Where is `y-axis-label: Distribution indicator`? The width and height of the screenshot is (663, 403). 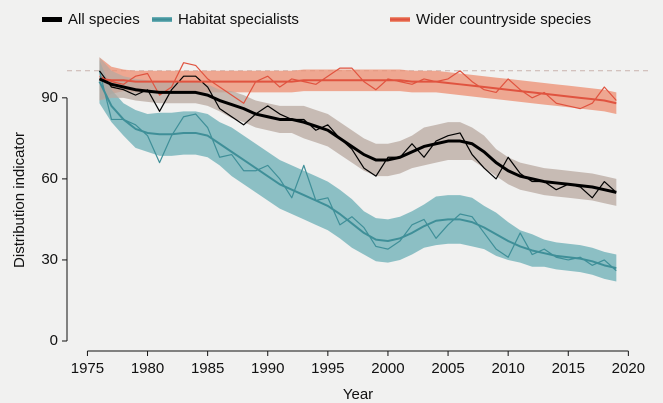
y-axis-label: Distribution indicator is located at coordinates (19, 200).